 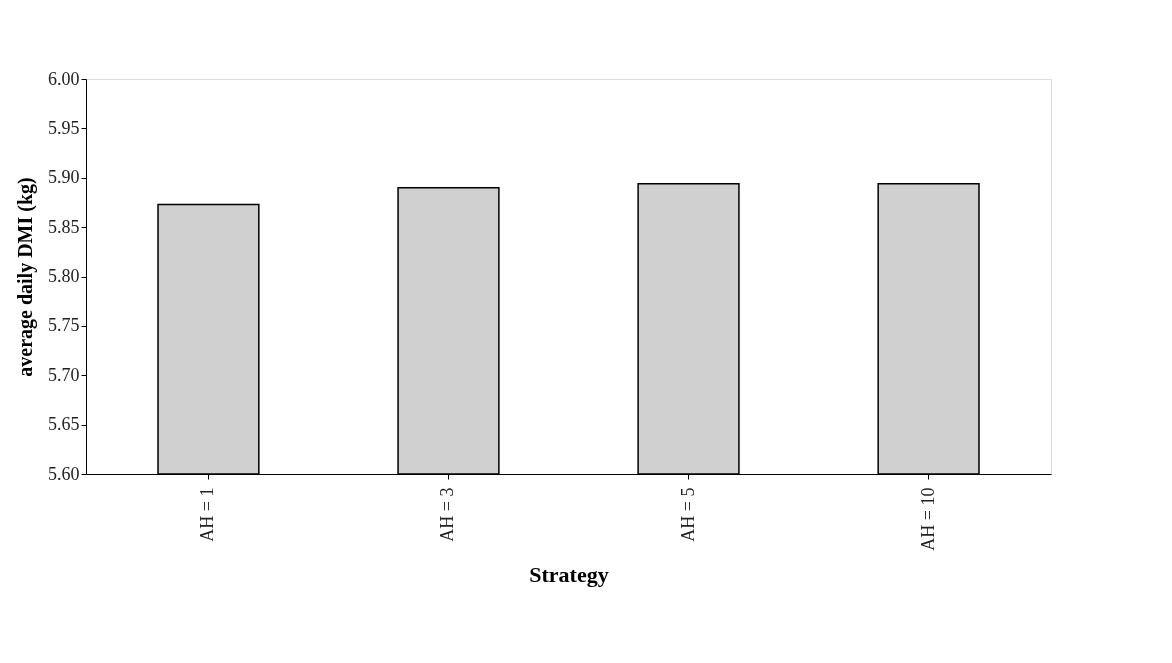 I want to click on x-tick-label: AH = 1, so click(x=207, y=514).